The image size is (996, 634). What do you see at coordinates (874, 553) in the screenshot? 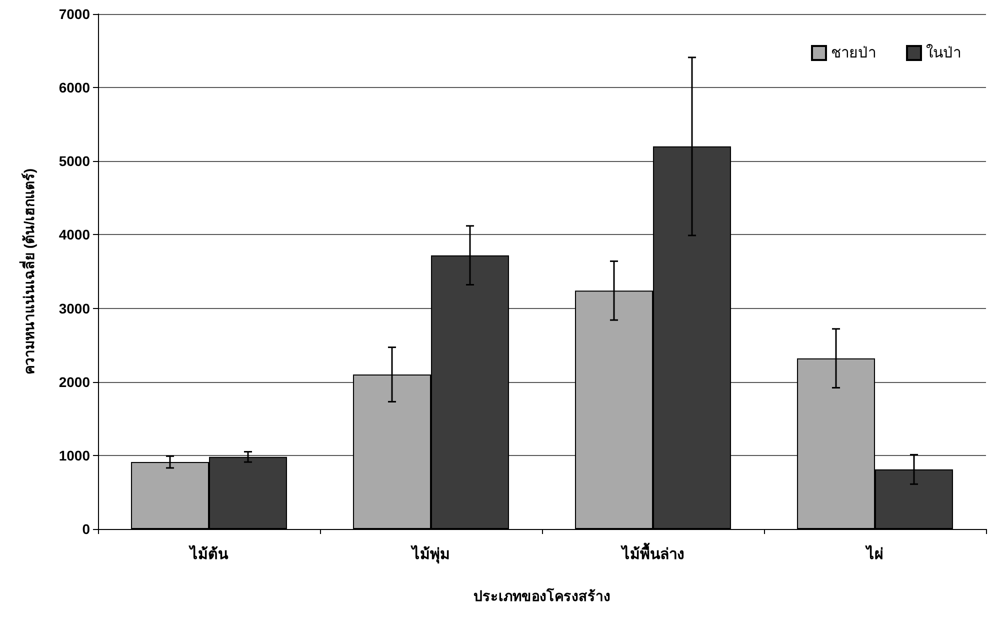
I see `x-tick-label: ไผ่` at bounding box center [874, 553].